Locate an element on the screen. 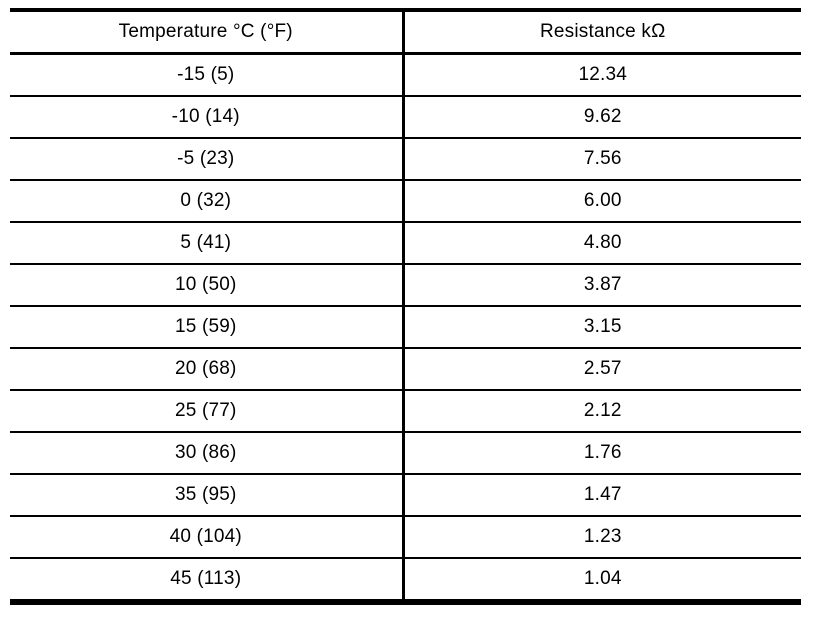  header-row: Temperature °C (°F) Resistance kΩ is located at coordinates (405, 32).